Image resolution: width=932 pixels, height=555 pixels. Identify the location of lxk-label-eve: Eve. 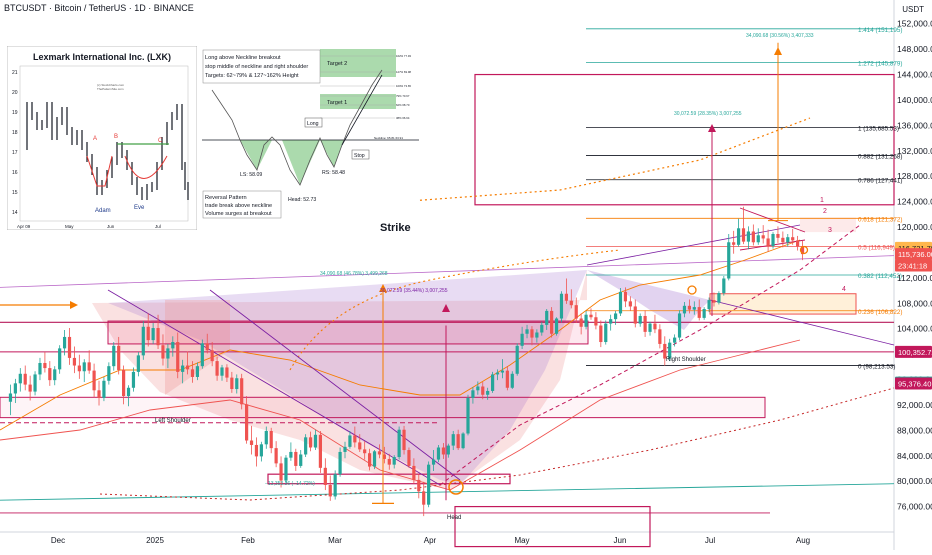
(139, 208).